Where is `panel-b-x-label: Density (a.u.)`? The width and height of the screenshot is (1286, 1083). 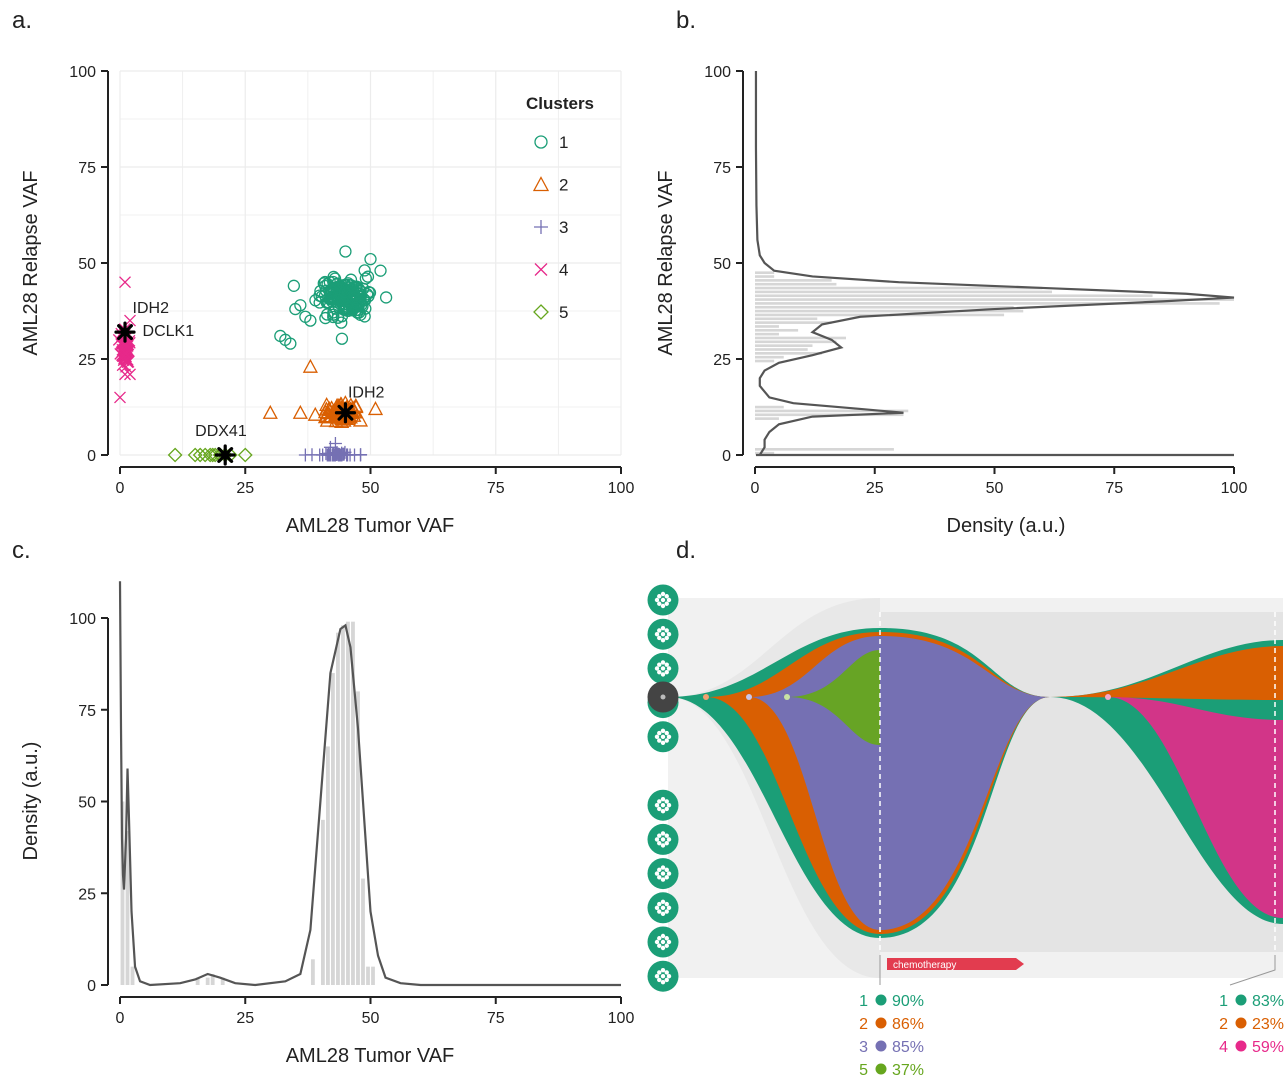
panel-b-x-label: Density (a.u.) is located at coordinates (1006, 526).